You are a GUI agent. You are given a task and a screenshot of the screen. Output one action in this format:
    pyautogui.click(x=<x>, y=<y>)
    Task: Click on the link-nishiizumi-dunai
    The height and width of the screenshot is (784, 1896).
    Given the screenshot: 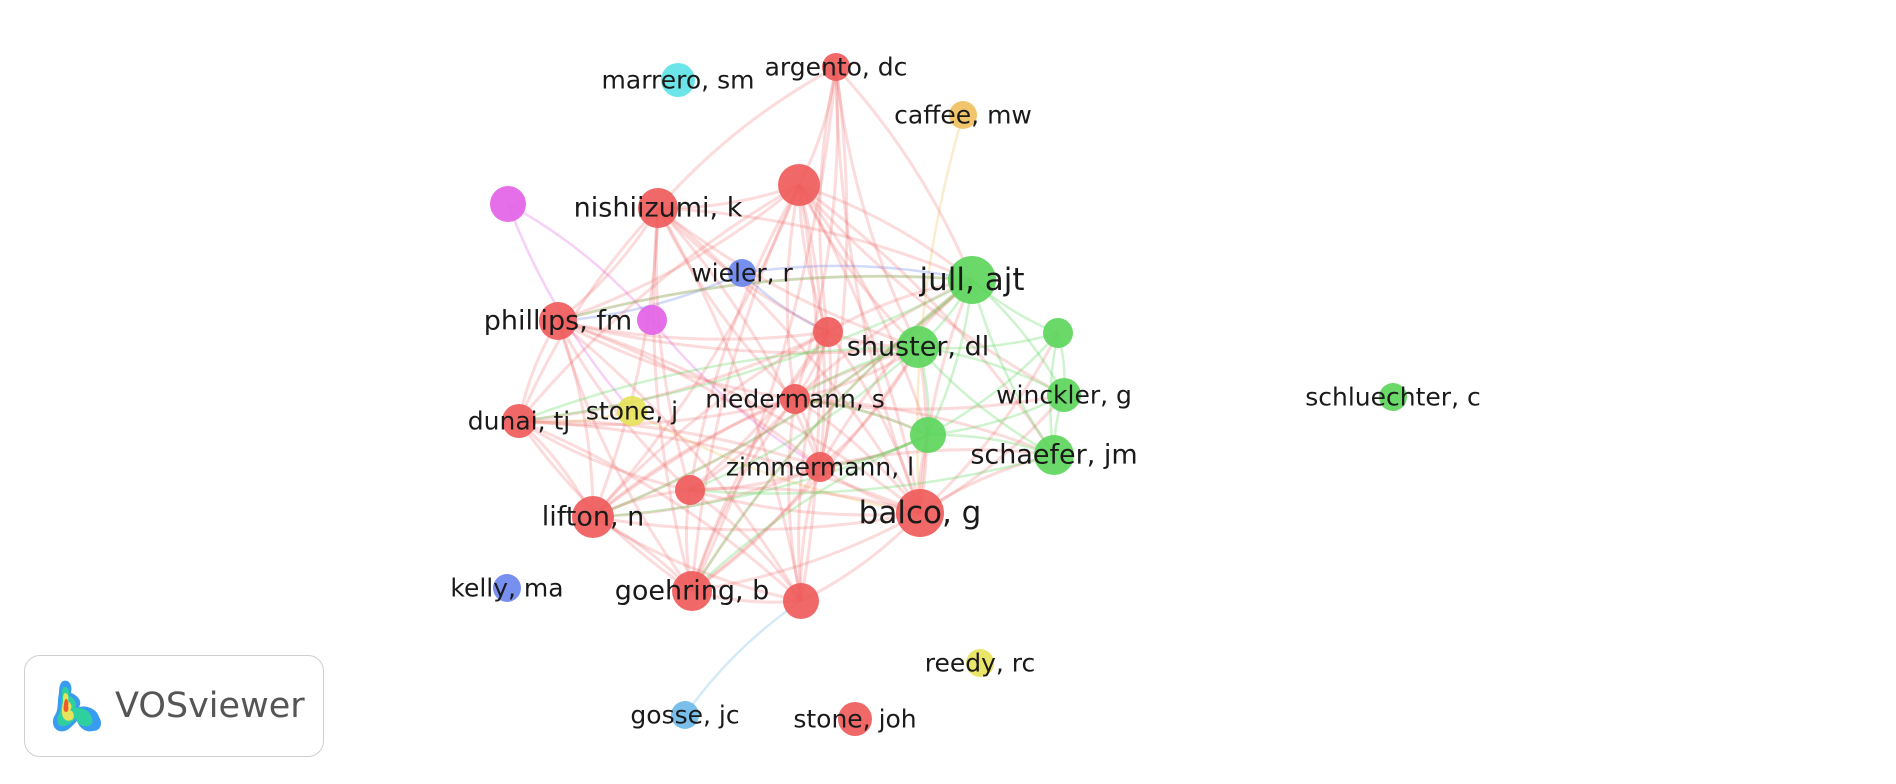 What is the action you would take?
    pyautogui.click(x=588, y=314)
    